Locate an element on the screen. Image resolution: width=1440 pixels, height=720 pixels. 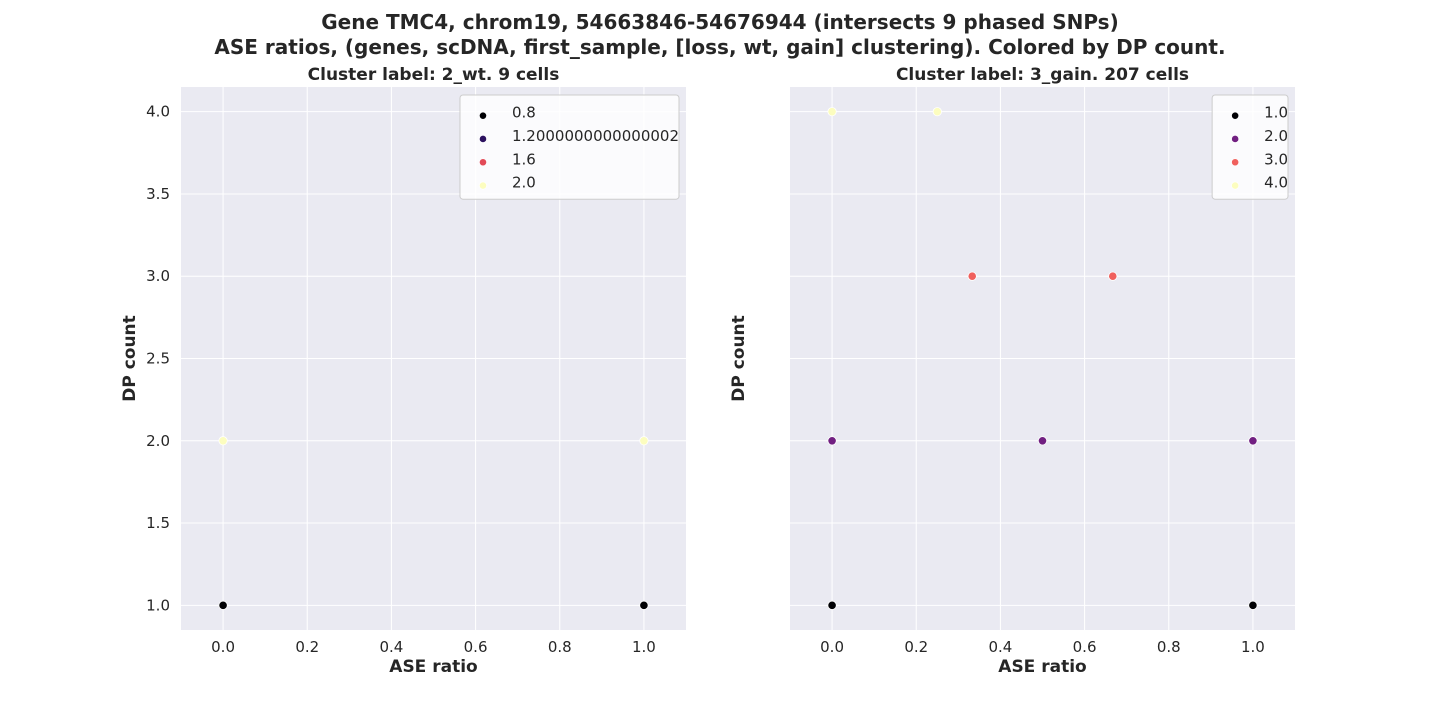
legend: 1.0 2.0 3.0 4.0 is located at coordinates (1250, 147).